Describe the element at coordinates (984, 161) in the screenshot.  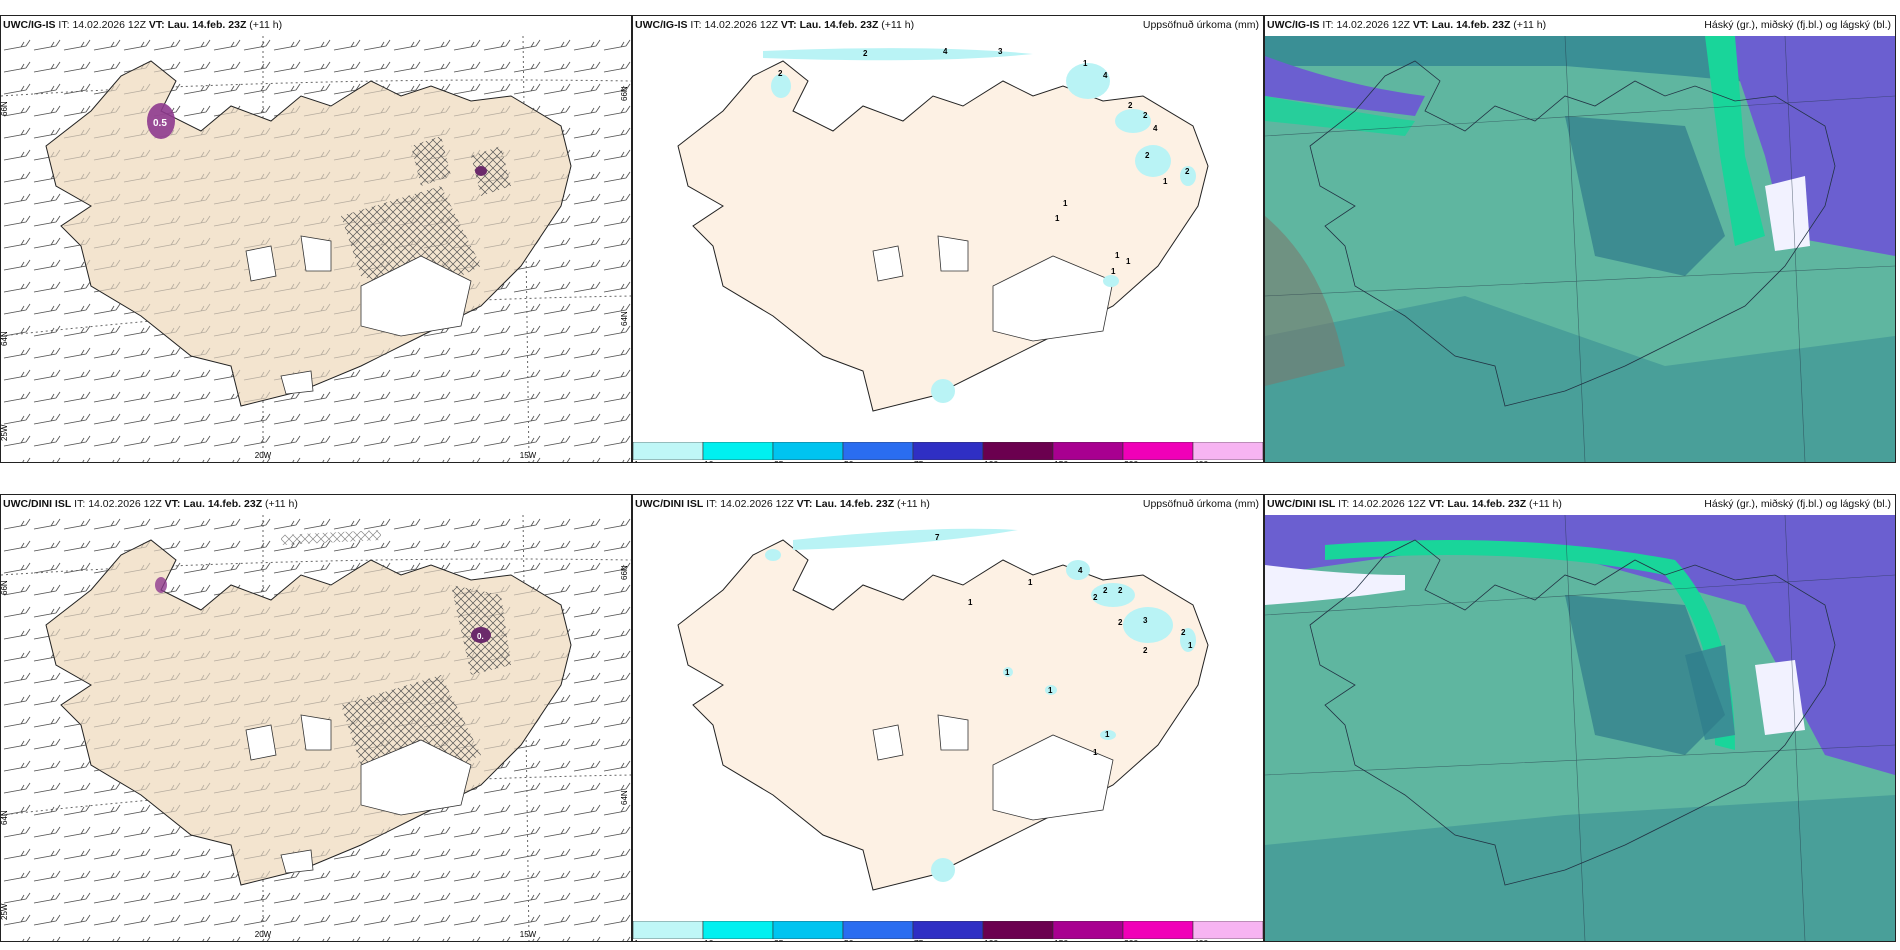
I see `precip-value-labels: 2 4 3 1 4 2 2 4 2 2 1 1 1 1 1 1 2` at that location.